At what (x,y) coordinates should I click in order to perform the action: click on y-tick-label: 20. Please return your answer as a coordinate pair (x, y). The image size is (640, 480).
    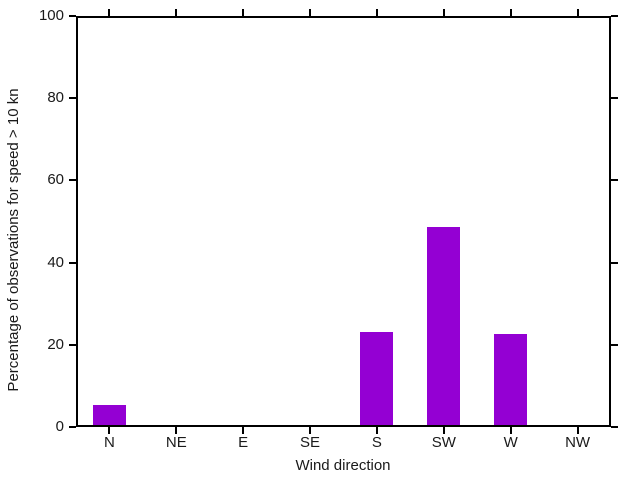
    Looking at the image, I should click on (55, 344).